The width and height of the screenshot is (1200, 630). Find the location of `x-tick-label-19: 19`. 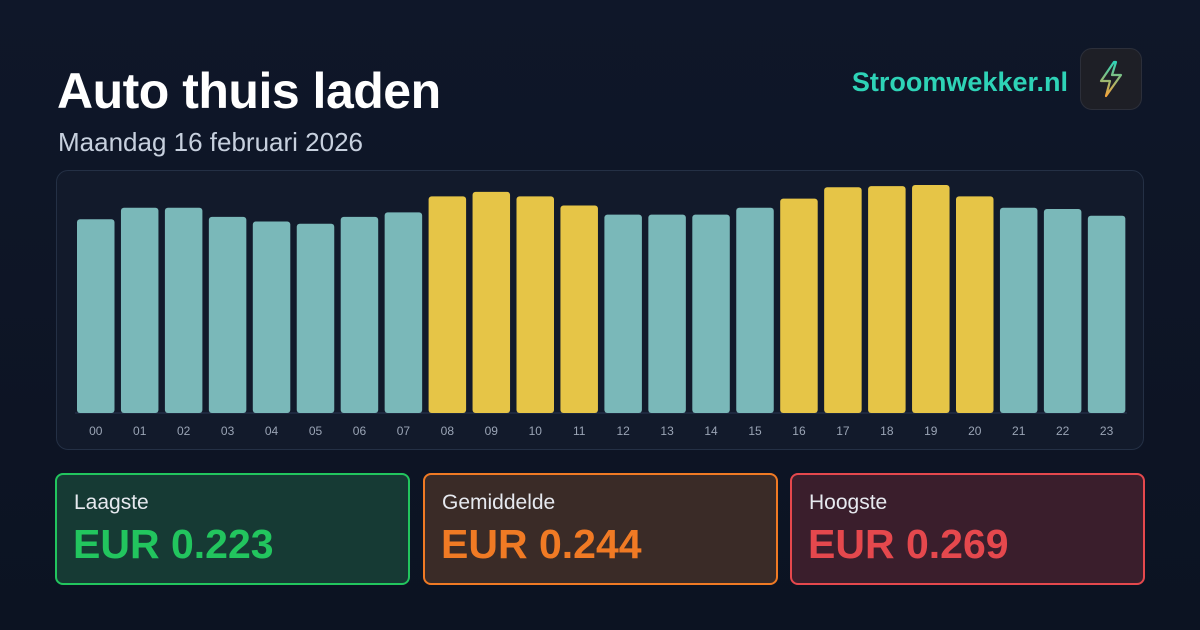

x-tick-label-19: 19 is located at coordinates (931, 431).